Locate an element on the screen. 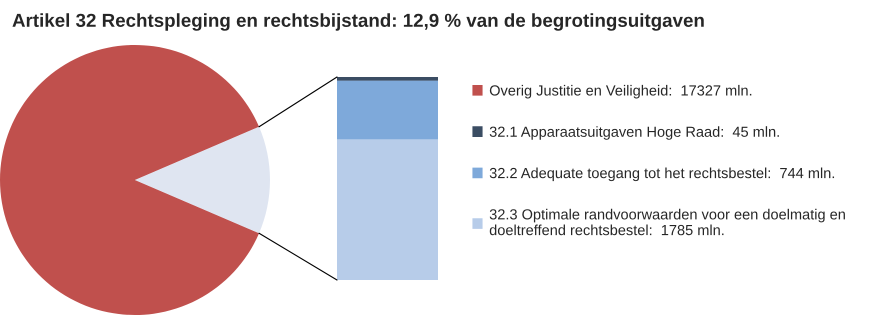 The height and width of the screenshot is (323, 892). pie-slice is located at coordinates (202, 180).